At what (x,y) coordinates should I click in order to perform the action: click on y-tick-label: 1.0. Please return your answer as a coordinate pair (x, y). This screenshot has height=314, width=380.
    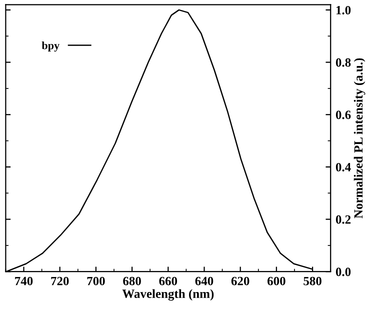
    Looking at the image, I should click on (343, 10).